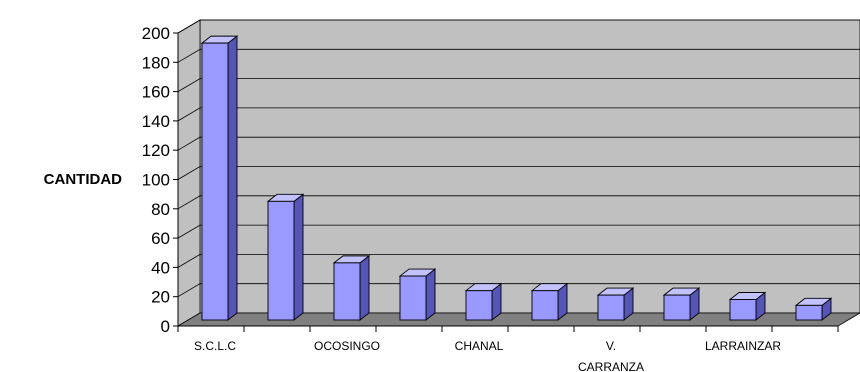 This screenshot has width=860, height=372. Describe the element at coordinates (160, 238) in the screenshot. I see `y-tick-label: 60` at that location.